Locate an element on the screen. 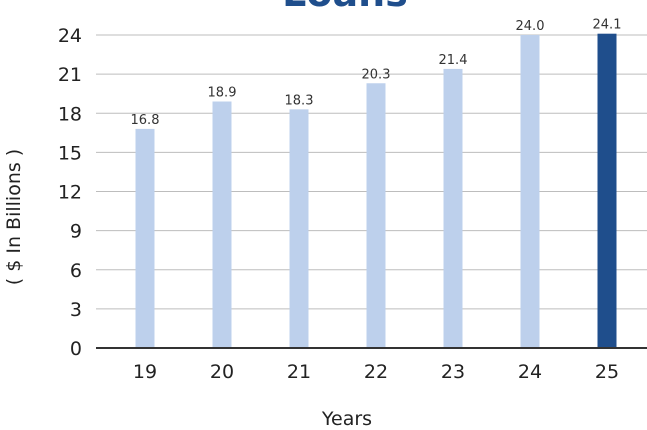 Image resolution: width=647 pixels, height=430 pixels. y-tick-label: 6 is located at coordinates (76, 271).